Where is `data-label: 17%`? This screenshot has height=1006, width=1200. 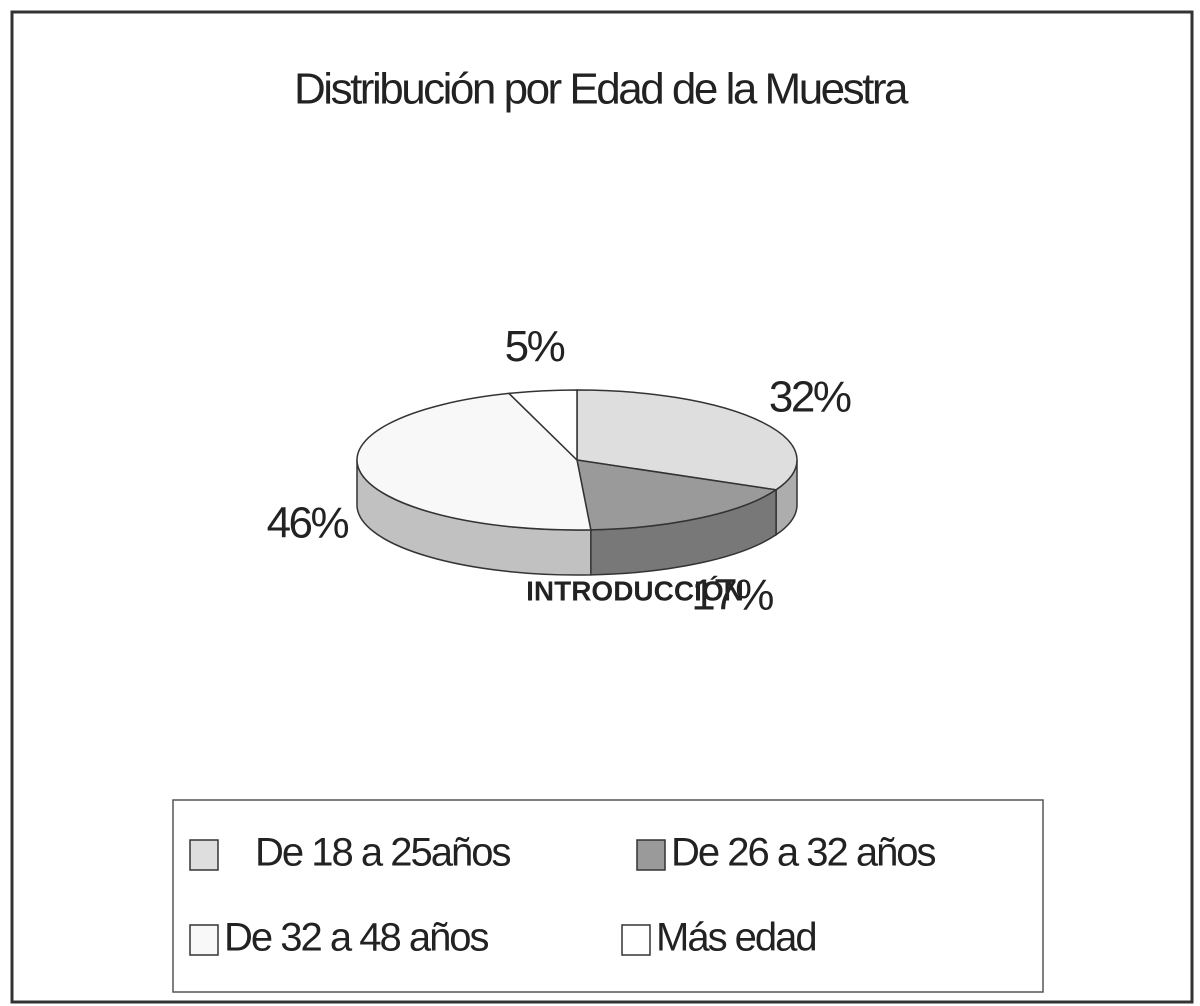 data-label: 17% is located at coordinates (732, 594).